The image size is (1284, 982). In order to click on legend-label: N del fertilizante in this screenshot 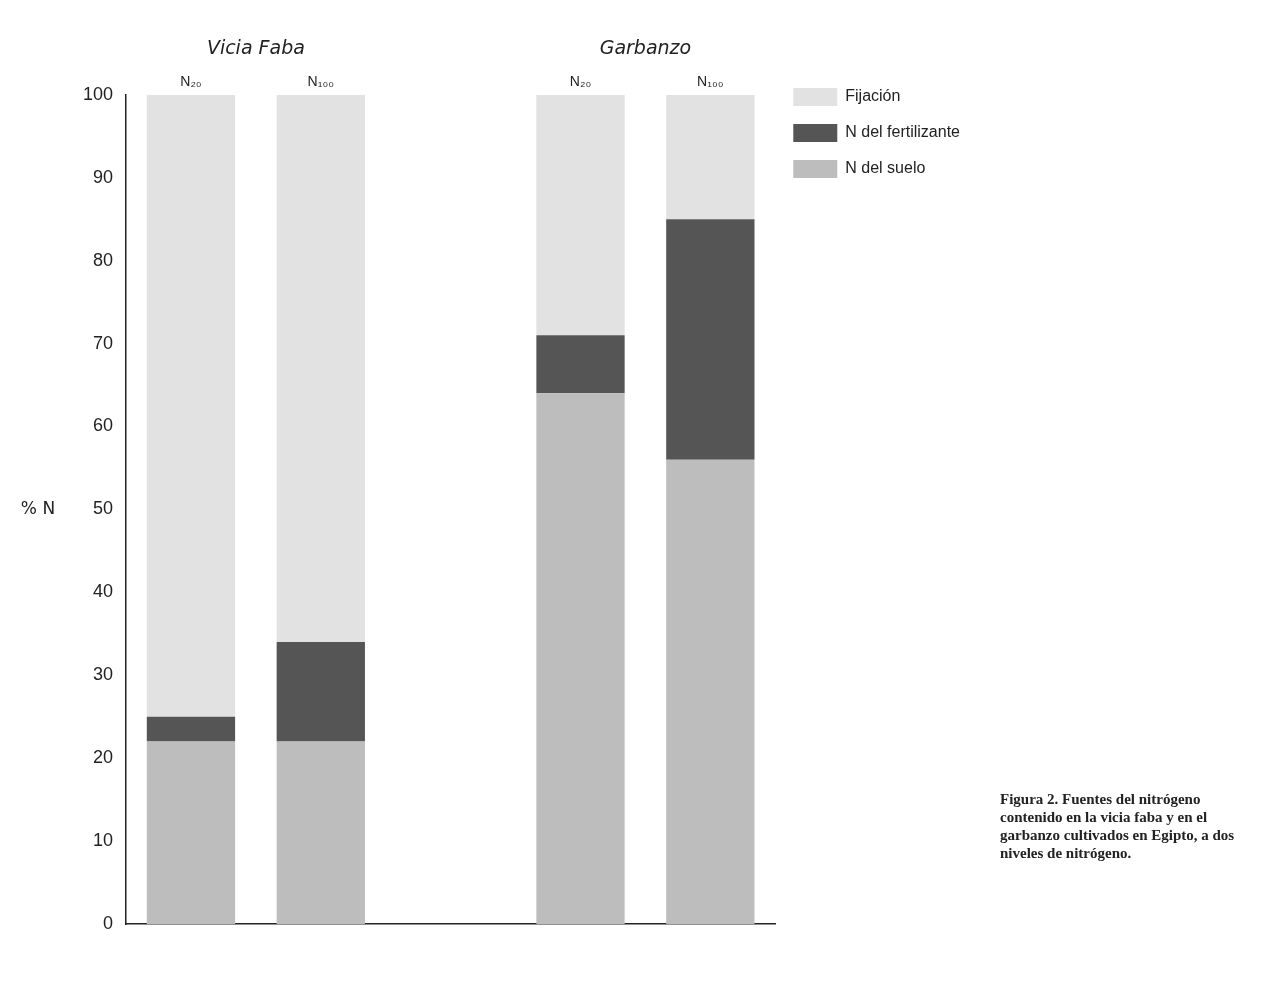, I will do `click(903, 132)`.